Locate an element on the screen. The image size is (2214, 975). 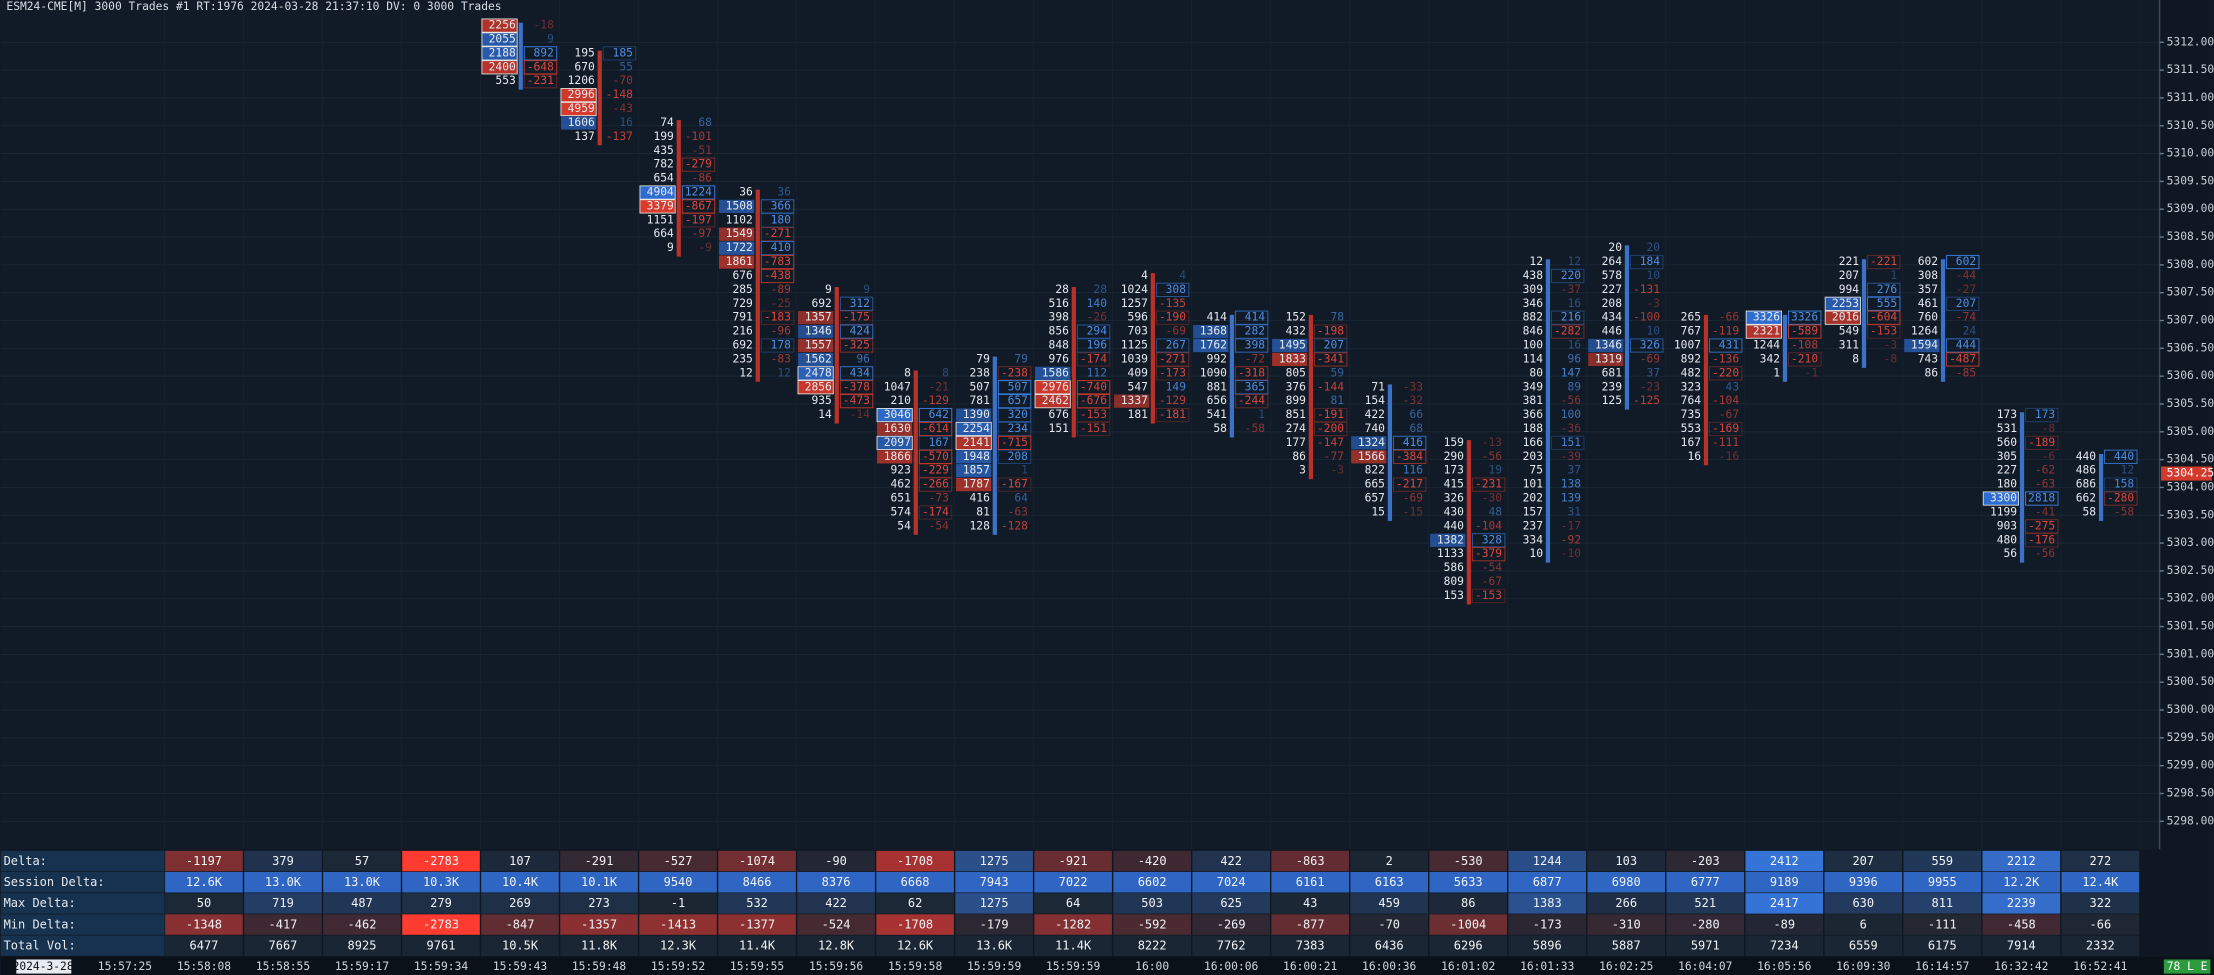
y-tick-label: 5304.50 is located at coordinates (2190, 459).